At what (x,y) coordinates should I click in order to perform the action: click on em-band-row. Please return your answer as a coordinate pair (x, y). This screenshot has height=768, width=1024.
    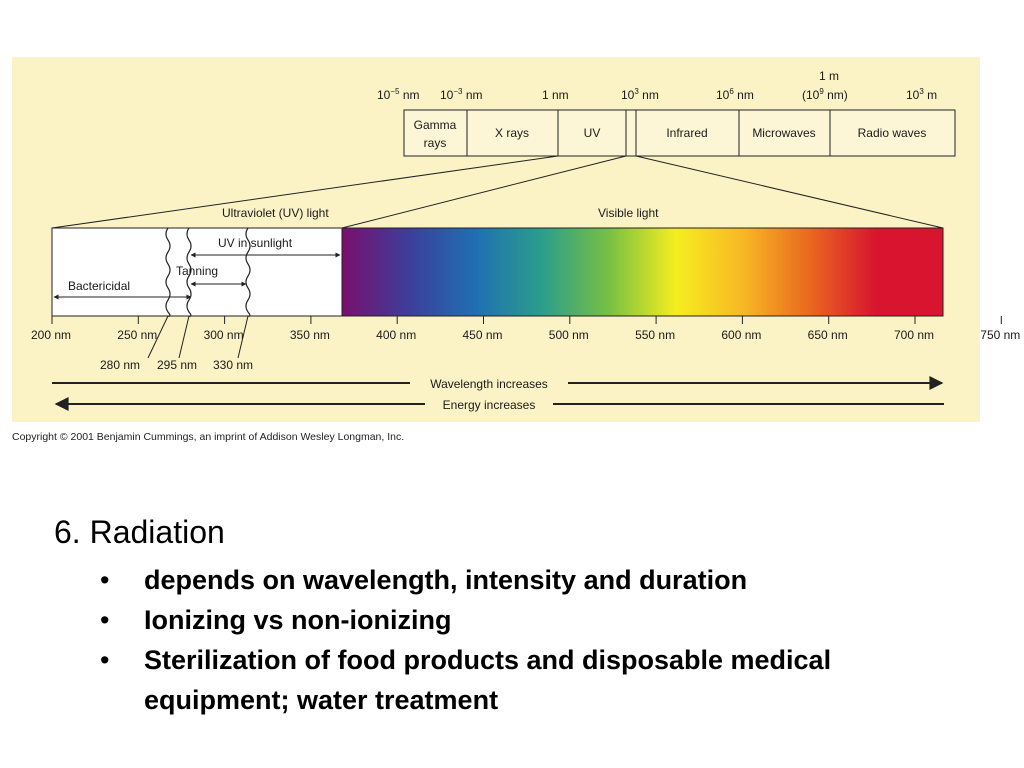
    Looking at the image, I should click on (679, 133).